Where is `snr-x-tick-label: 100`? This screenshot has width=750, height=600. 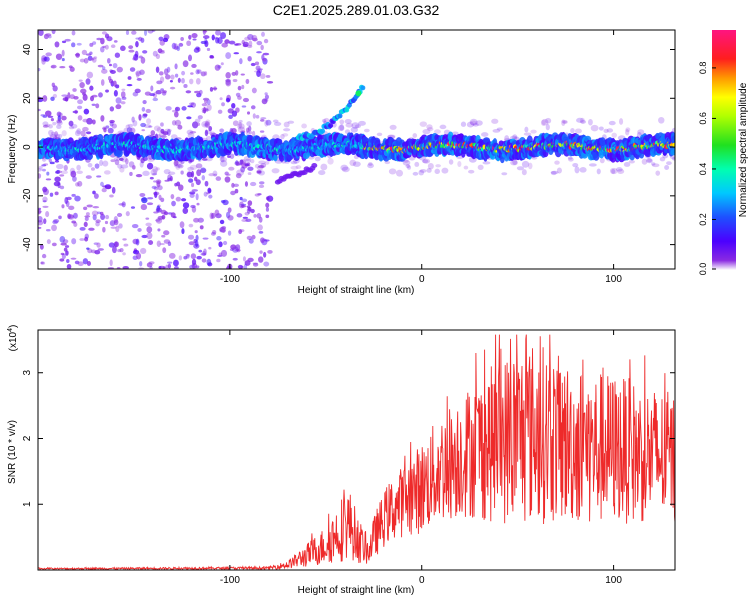 snr-x-tick-label: 100 is located at coordinates (613, 580).